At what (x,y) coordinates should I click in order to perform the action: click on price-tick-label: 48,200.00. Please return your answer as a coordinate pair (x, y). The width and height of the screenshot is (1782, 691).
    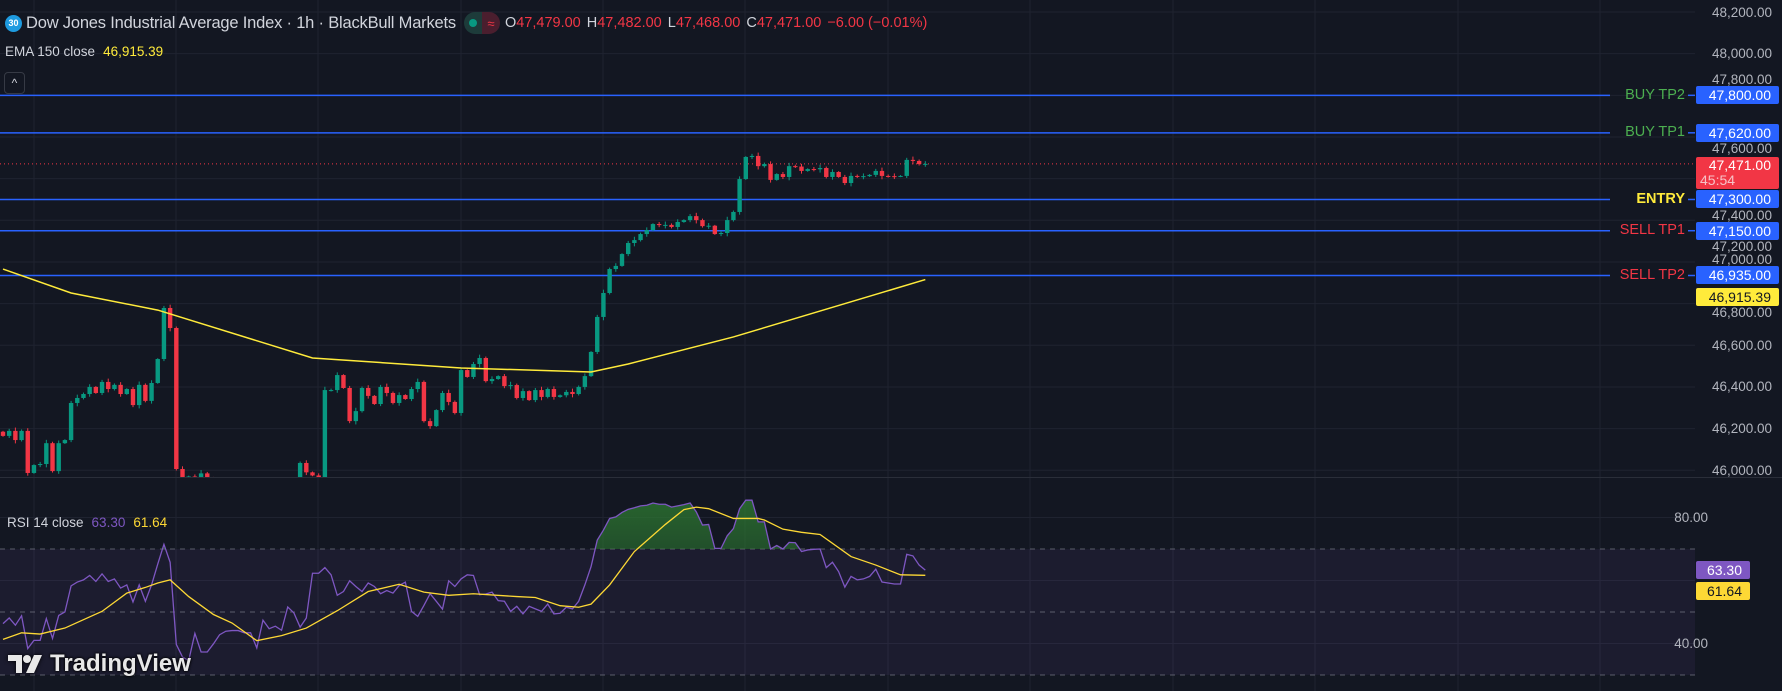
    Looking at the image, I should click on (1741, 12).